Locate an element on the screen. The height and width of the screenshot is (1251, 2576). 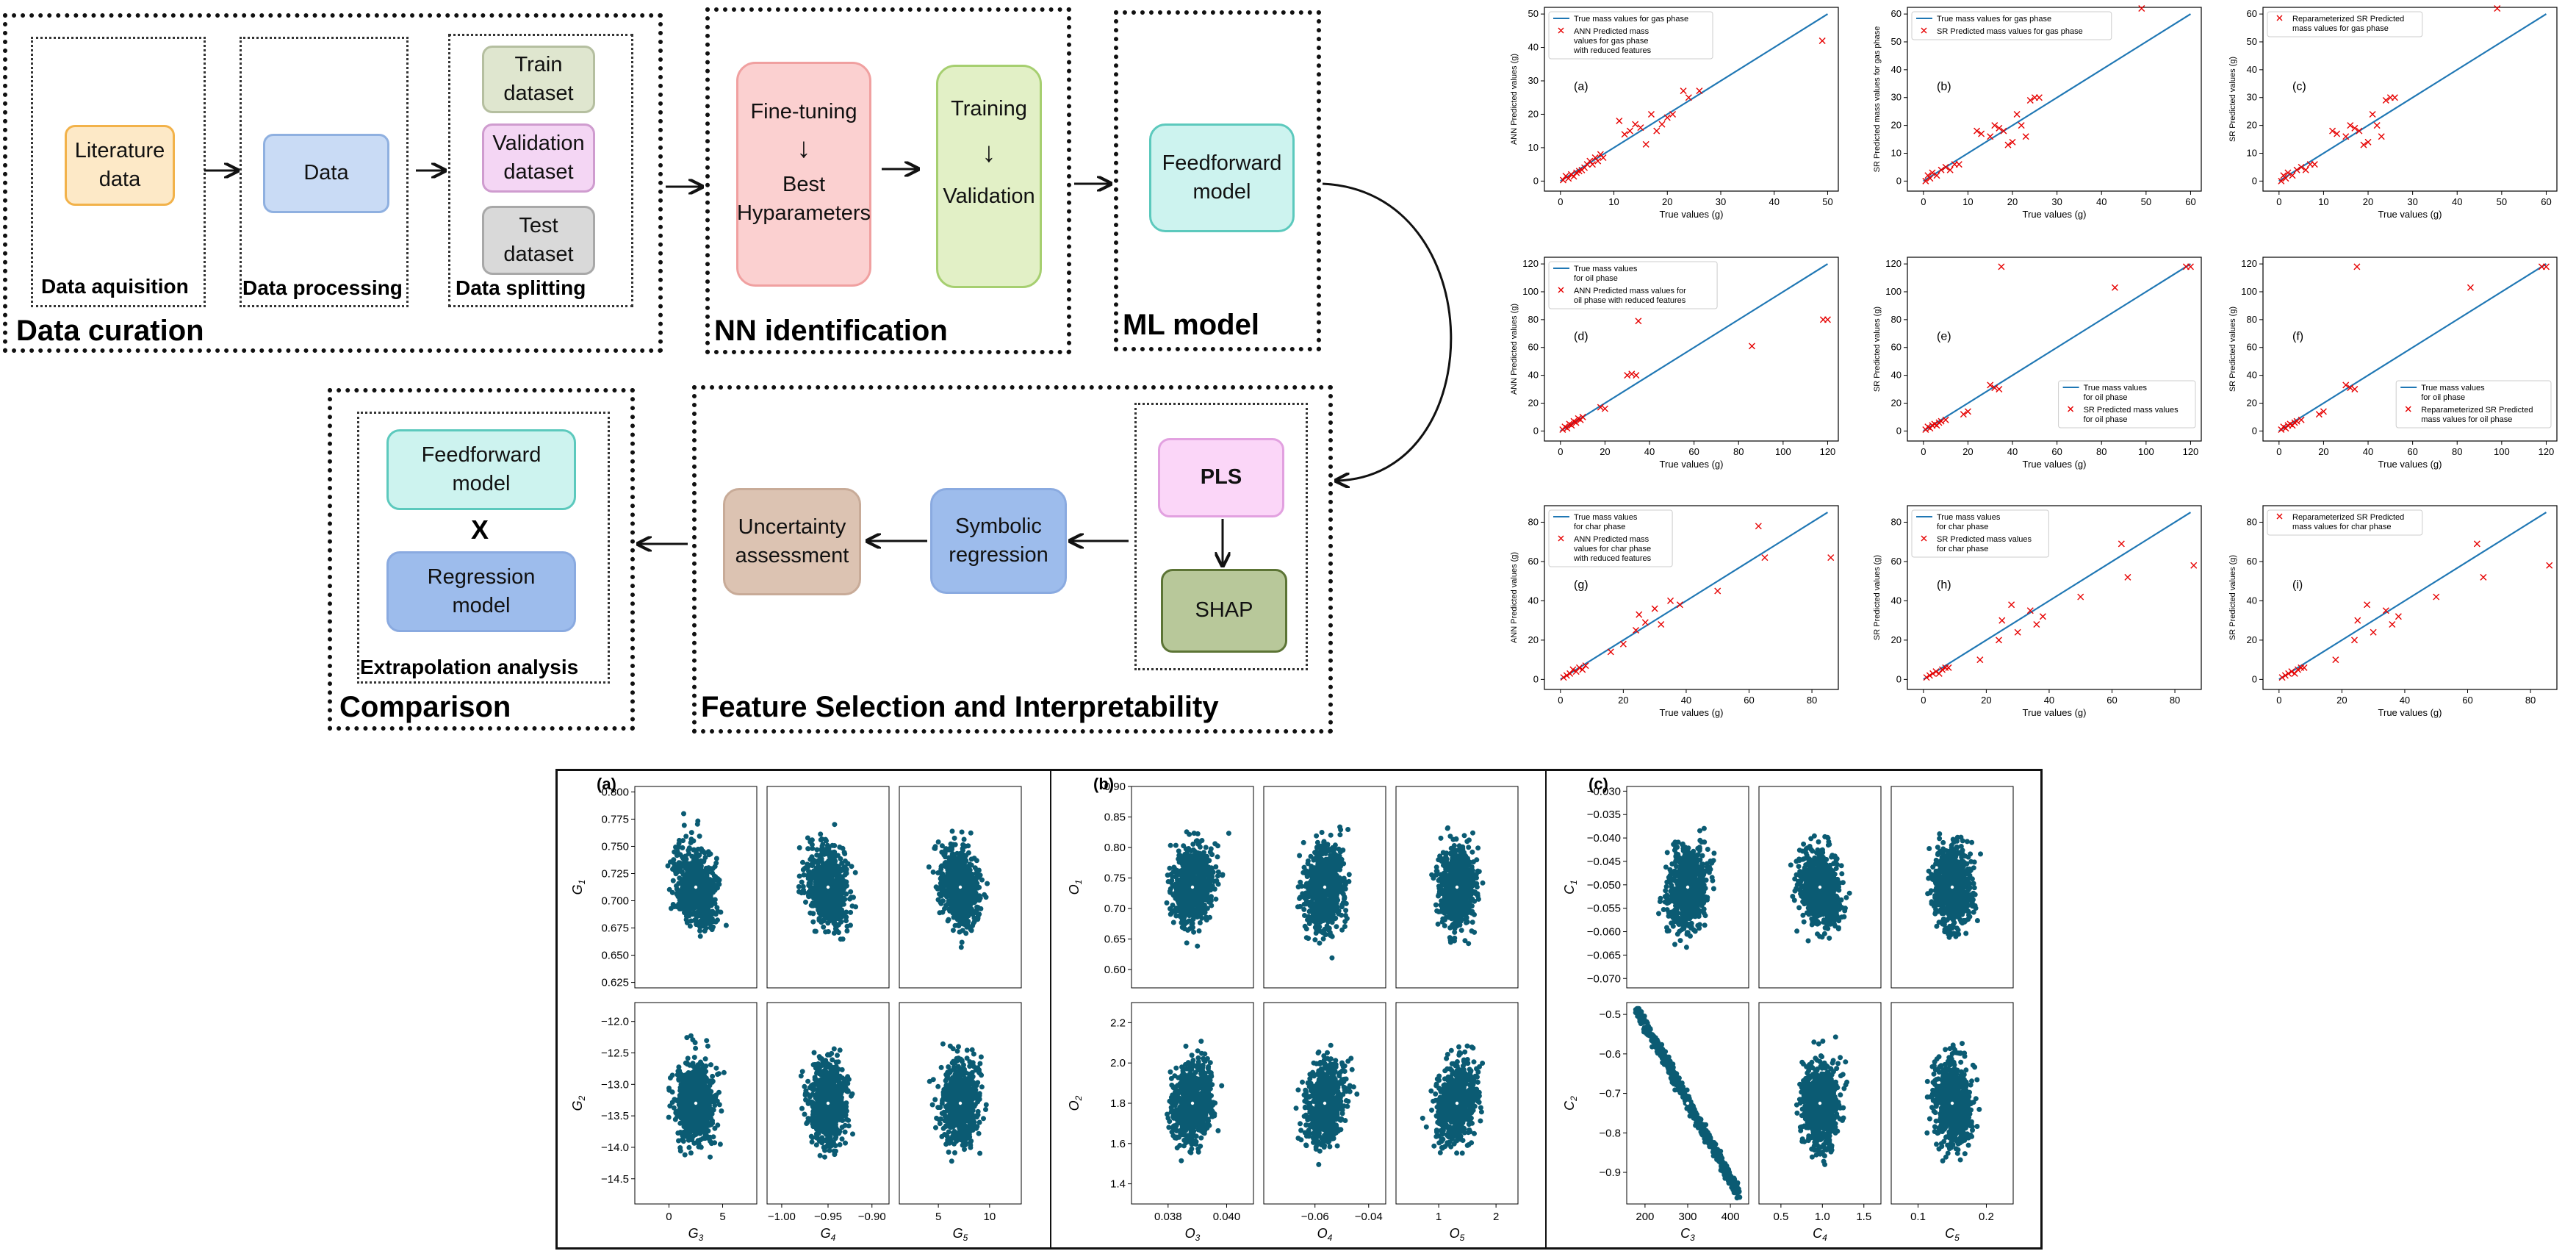
x-tick-label: 100 is located at coordinates (2146, 451).